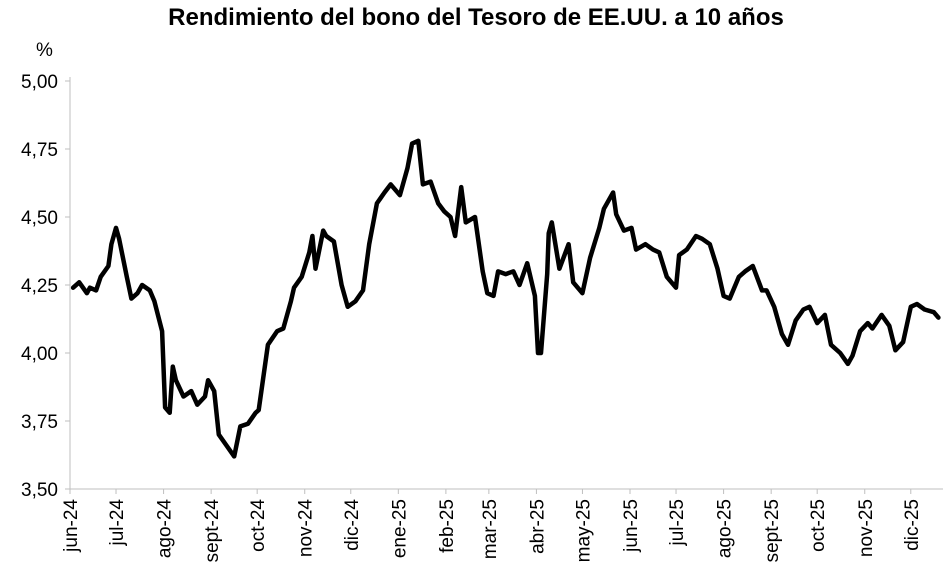  I want to click on y-tick-label: 4,75, so click(39, 150).